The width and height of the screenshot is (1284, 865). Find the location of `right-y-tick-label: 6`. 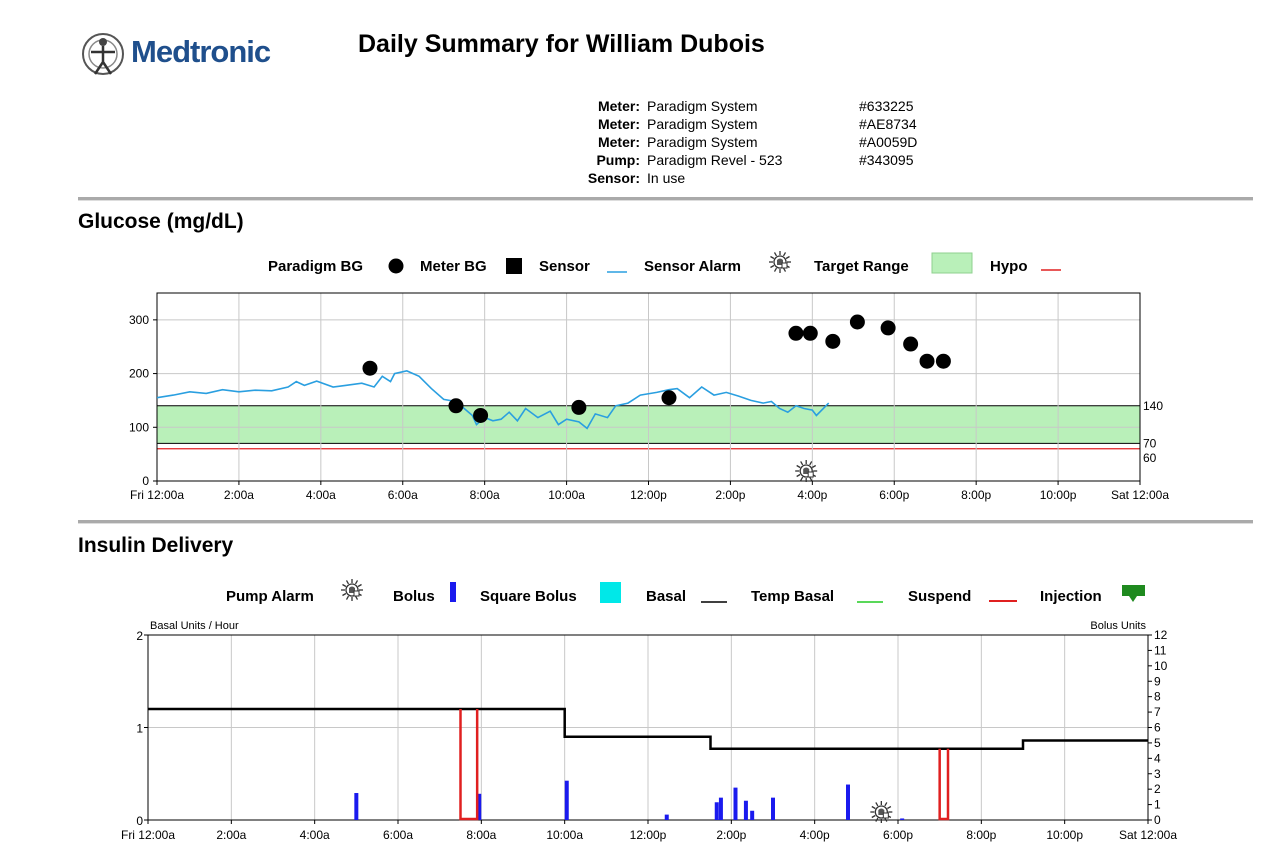

right-y-tick-label: 6 is located at coordinates (1157, 728).